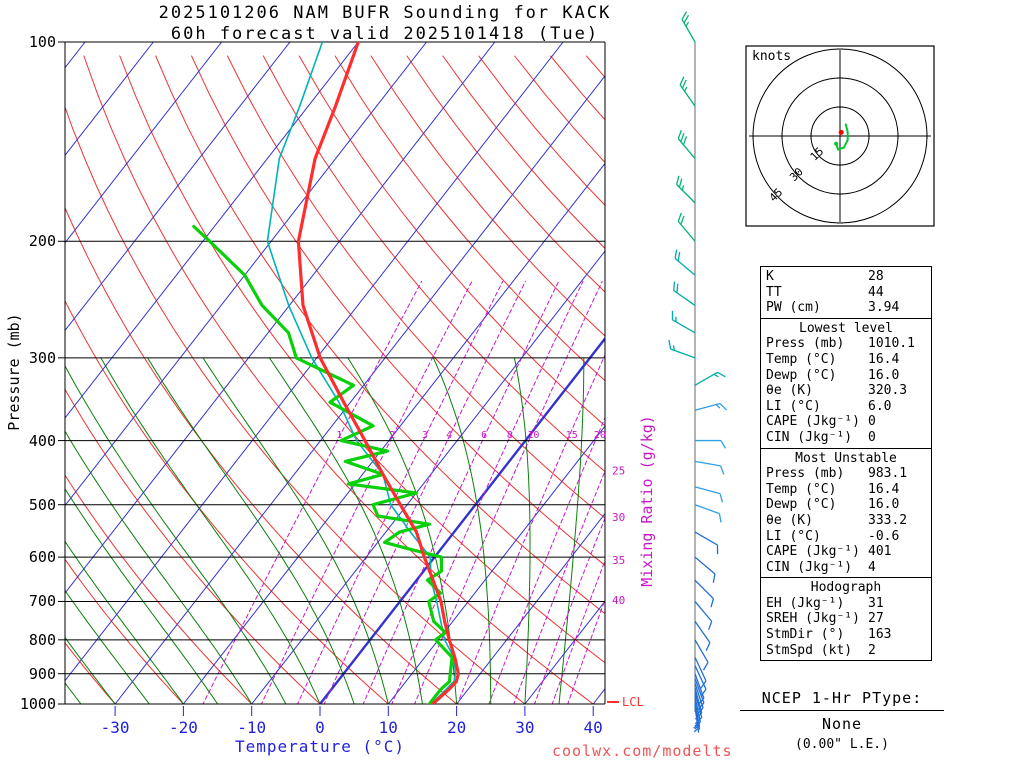 The image size is (1024, 768). What do you see at coordinates (846, 376) in the screenshot?
I see `stat-row: Dewp (°C) 16.0` at bounding box center [846, 376].